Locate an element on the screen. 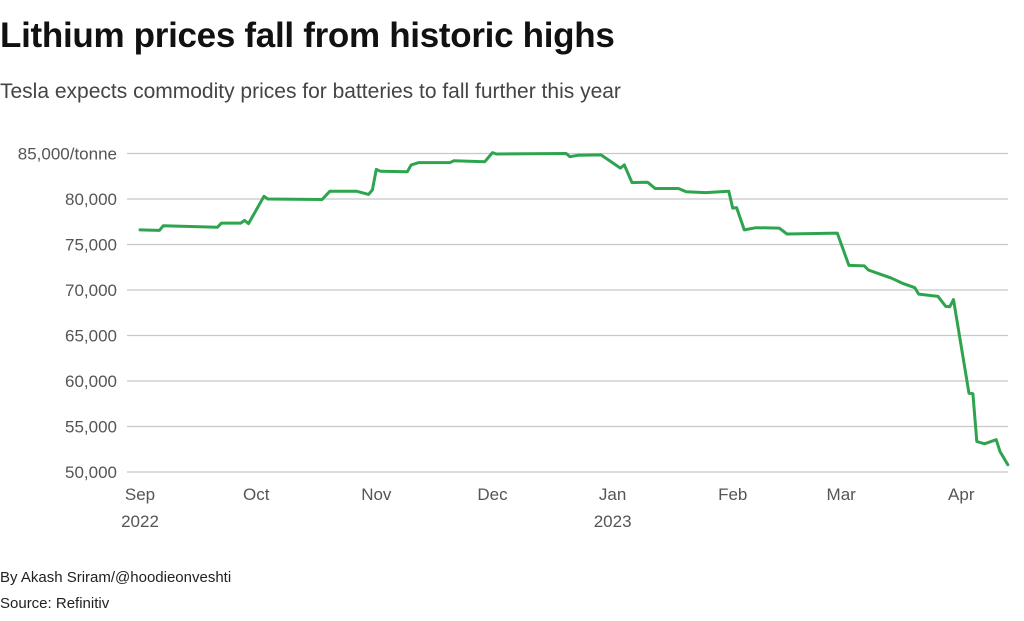 Image resolution: width=1024 pixels, height=621 pixels. y-tick-label: 65,000 is located at coordinates (91, 336).